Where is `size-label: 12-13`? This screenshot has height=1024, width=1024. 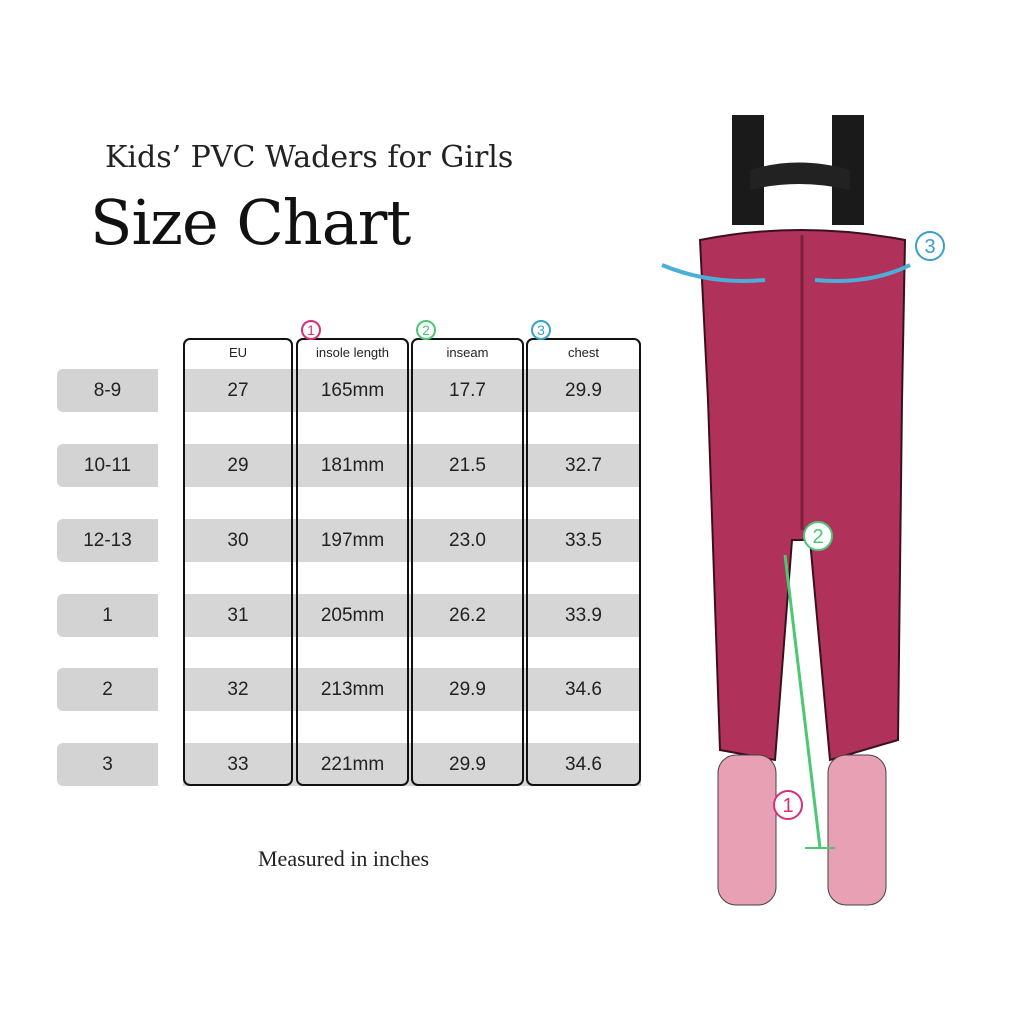 size-label: 12-13 is located at coordinates (107, 540).